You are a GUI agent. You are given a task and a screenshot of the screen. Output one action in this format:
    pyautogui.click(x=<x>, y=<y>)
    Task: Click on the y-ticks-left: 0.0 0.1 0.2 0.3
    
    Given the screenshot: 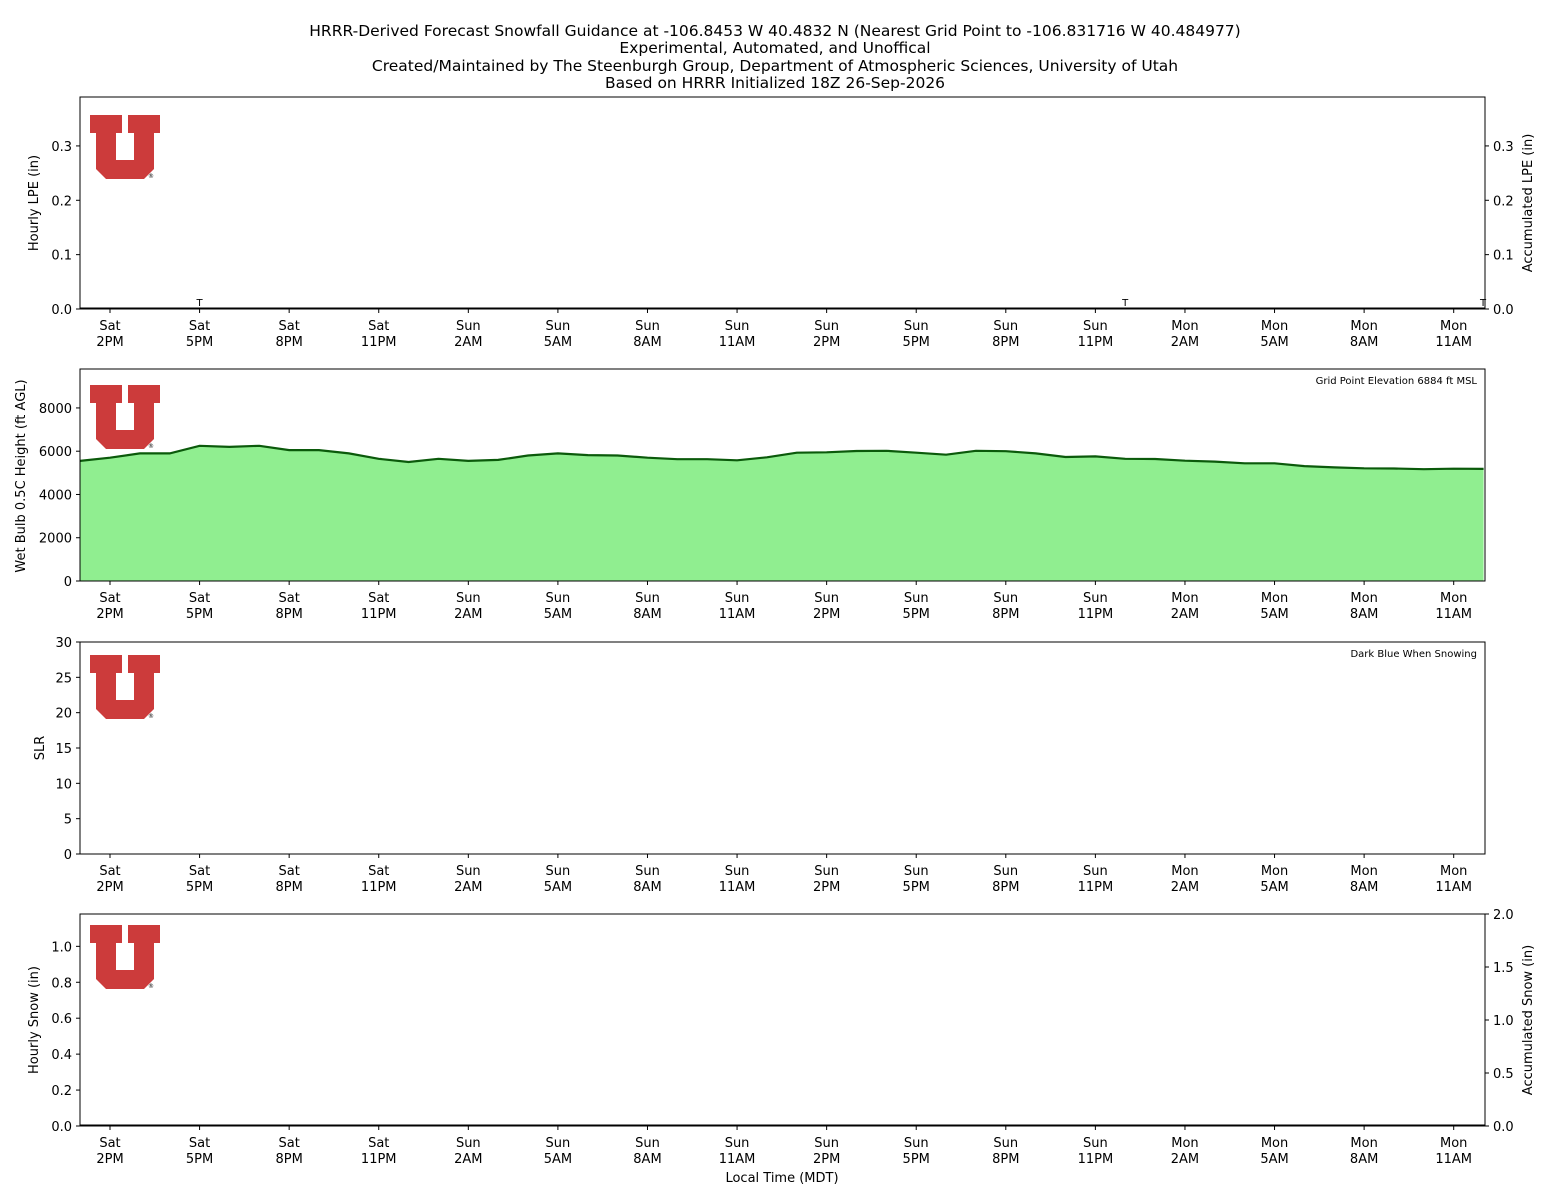 What is the action you would take?
    pyautogui.click(x=65, y=229)
    